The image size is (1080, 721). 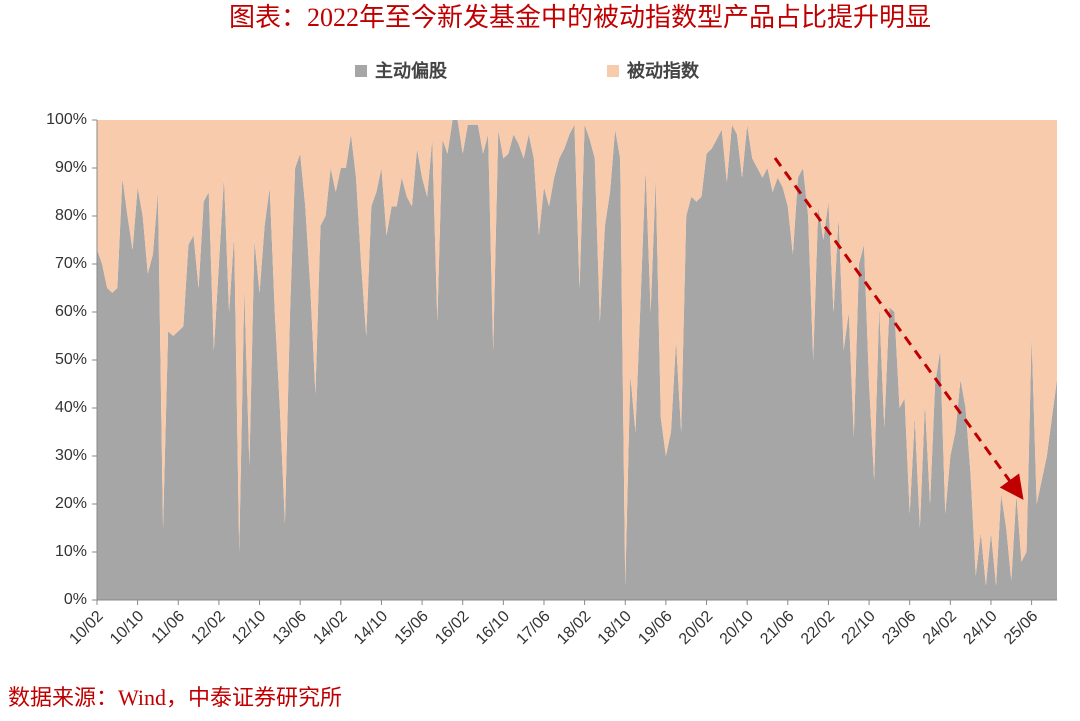 What do you see at coordinates (330, 628) in the screenshot?
I see `x-tick-label: 14/02` at bounding box center [330, 628].